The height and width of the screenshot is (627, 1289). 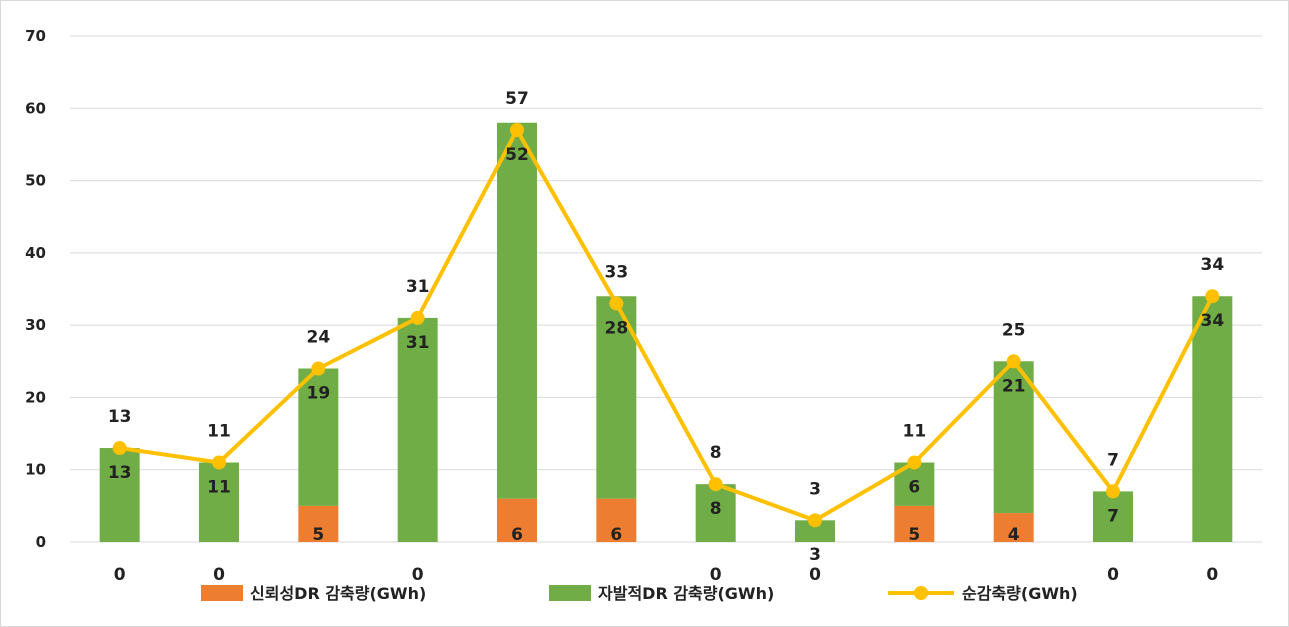 I want to click on x-axis: 0 0 0 0 0 0 0, so click(x=666, y=575).